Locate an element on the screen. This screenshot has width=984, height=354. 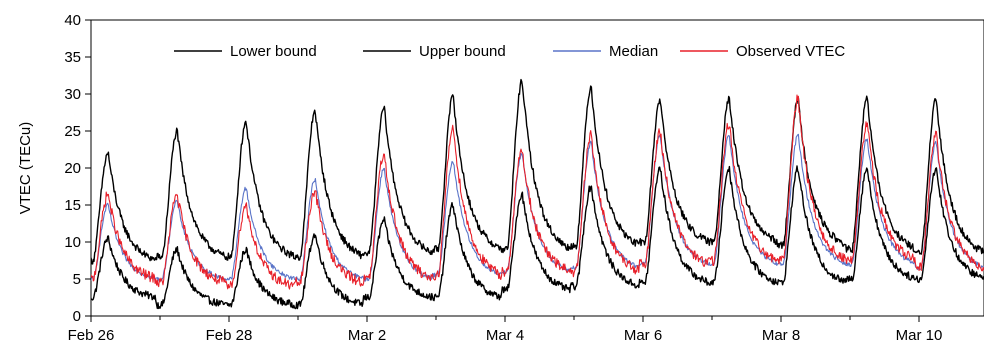
x-tick-label: Mar 2 is located at coordinates (367, 335).